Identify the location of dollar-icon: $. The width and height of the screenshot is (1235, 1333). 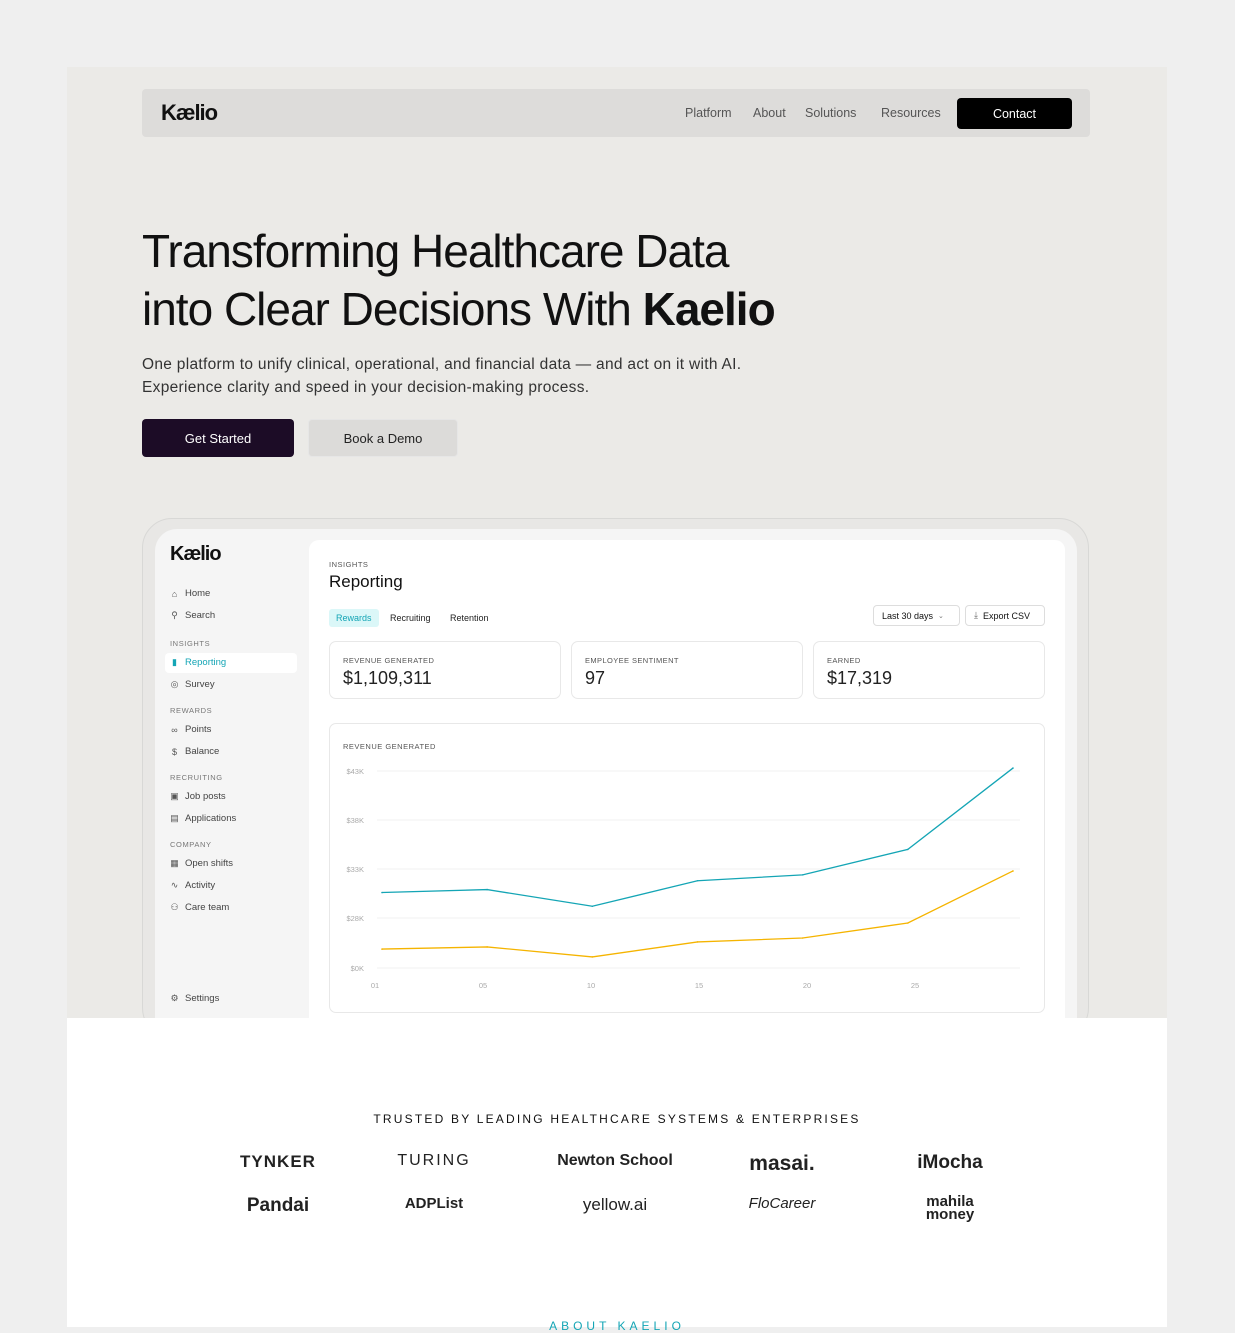
(174, 751).